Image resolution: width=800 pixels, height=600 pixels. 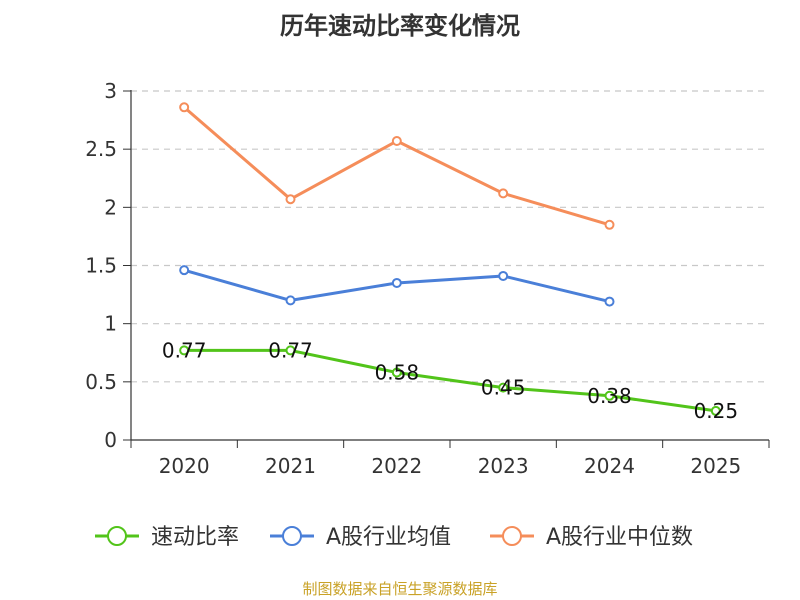 I want to click on data-label: 0.58, so click(x=397, y=373).